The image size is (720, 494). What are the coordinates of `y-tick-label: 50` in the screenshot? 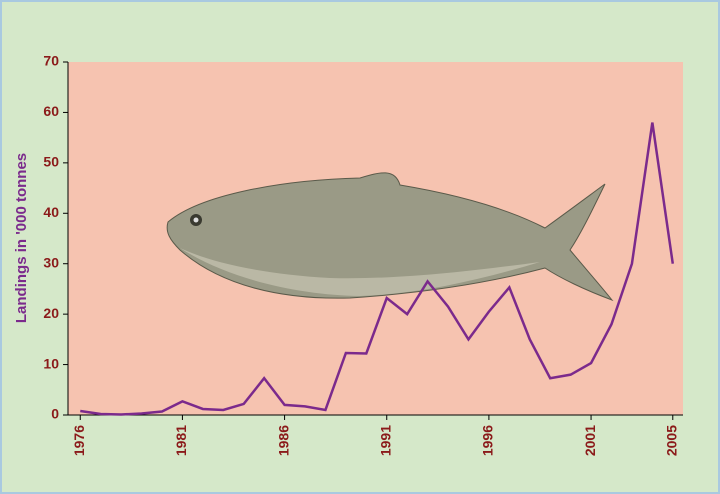 It's located at (51, 162).